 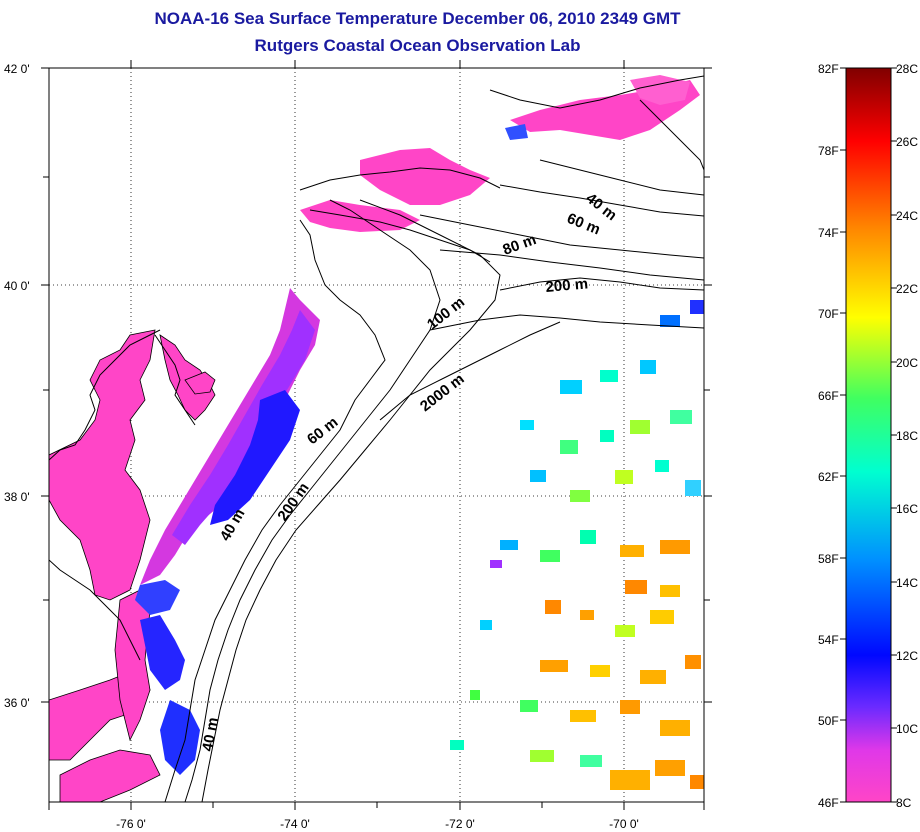 I want to click on colorbar-ticks, so click(x=868, y=435).